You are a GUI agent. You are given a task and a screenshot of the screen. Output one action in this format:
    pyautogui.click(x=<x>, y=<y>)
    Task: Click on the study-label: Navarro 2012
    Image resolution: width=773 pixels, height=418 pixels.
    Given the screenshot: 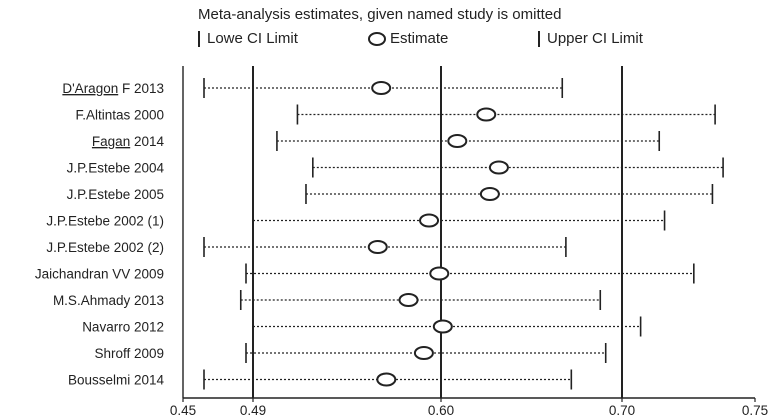 What is the action you would take?
    pyautogui.click(x=123, y=327)
    